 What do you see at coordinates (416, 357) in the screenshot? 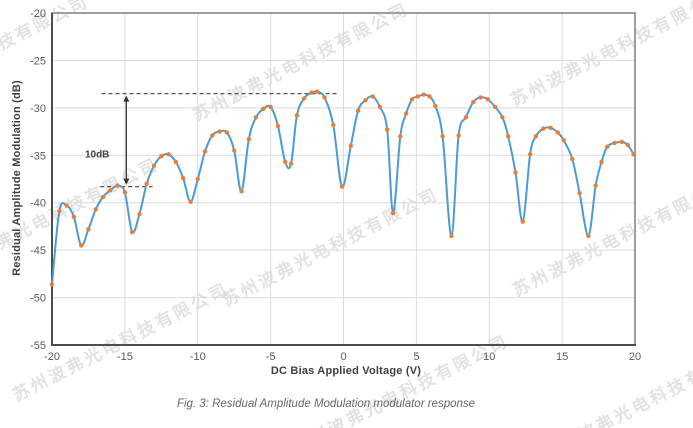
I see `x-tick-label: 5` at bounding box center [416, 357].